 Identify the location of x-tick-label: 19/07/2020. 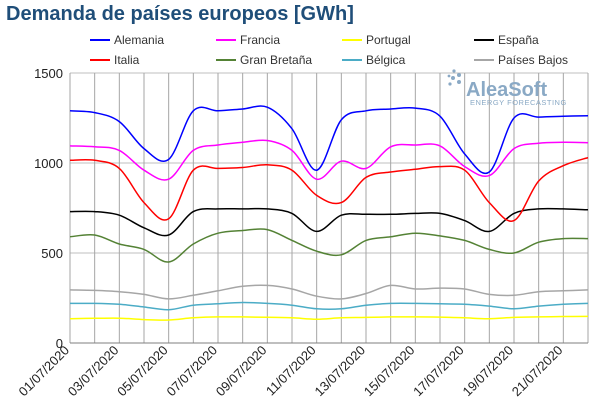
(487, 371).